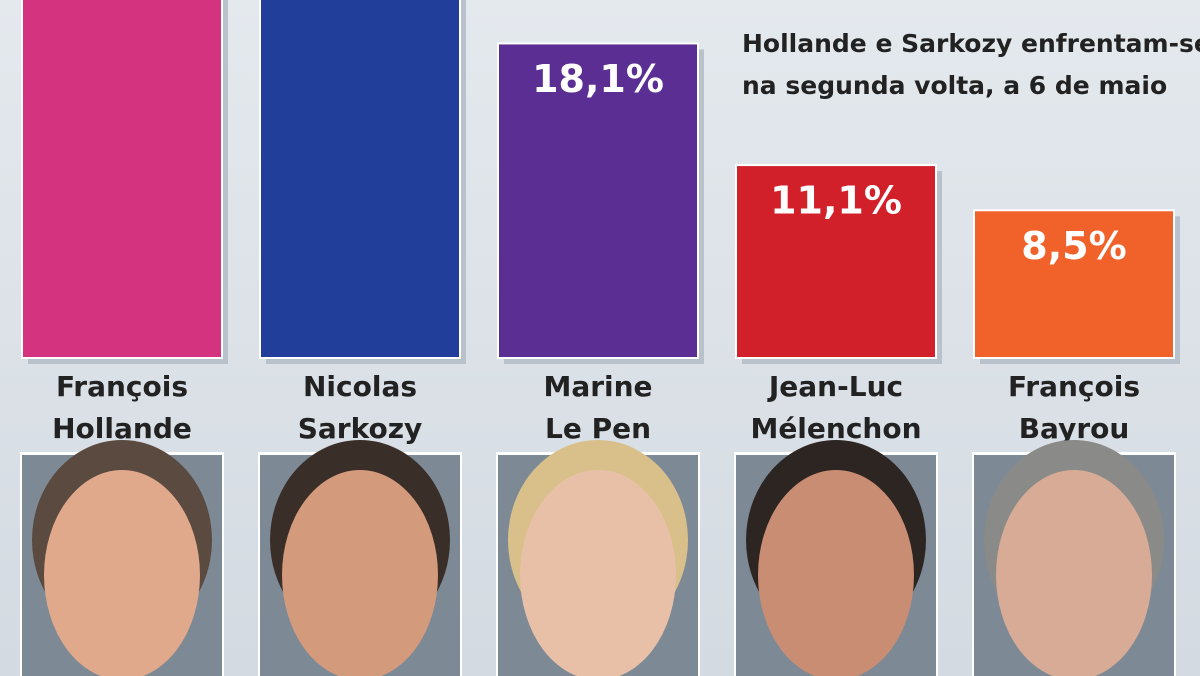  I want to click on category-label: François Hollande, so click(122, 407).